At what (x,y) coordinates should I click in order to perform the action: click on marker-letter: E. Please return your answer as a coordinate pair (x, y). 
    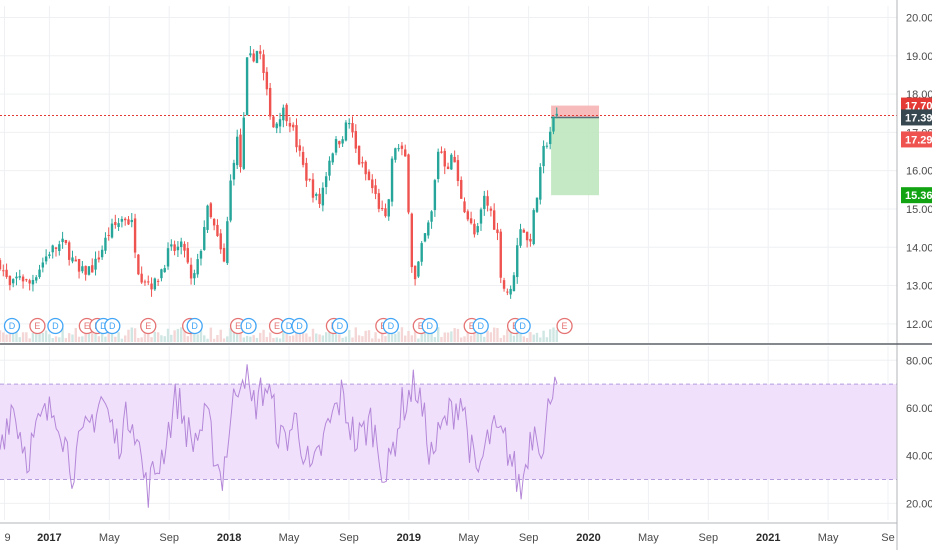
    Looking at the image, I should click on (565, 326).